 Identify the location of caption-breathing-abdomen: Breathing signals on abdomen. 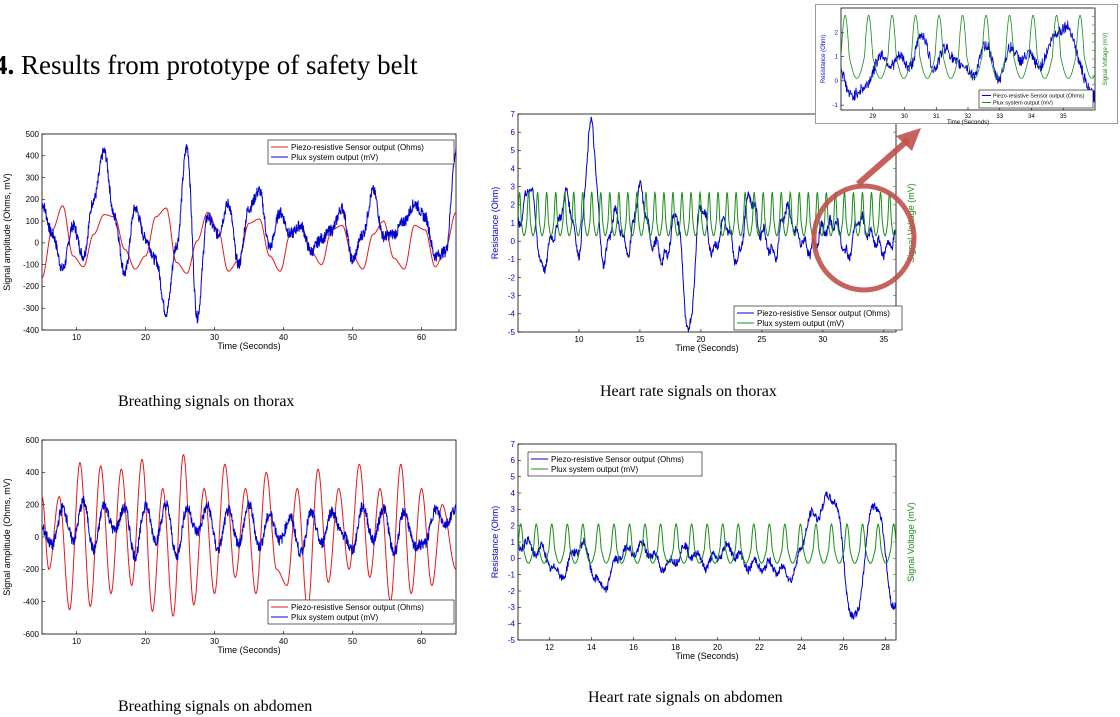
(215, 706).